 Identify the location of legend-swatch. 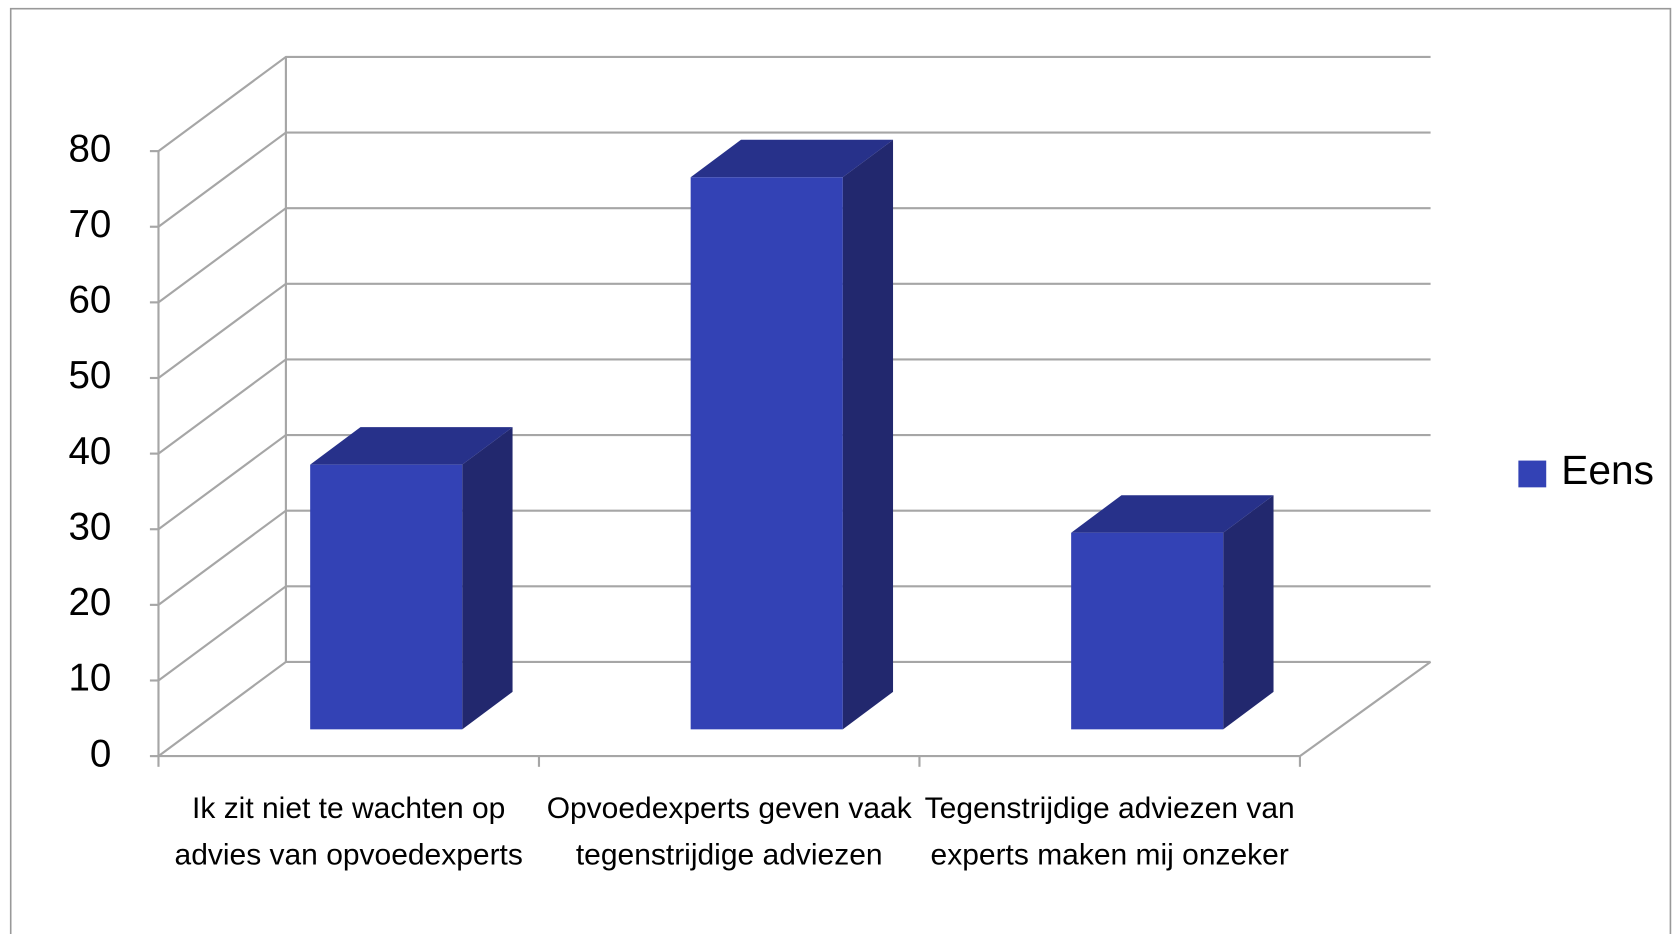
(1532, 474).